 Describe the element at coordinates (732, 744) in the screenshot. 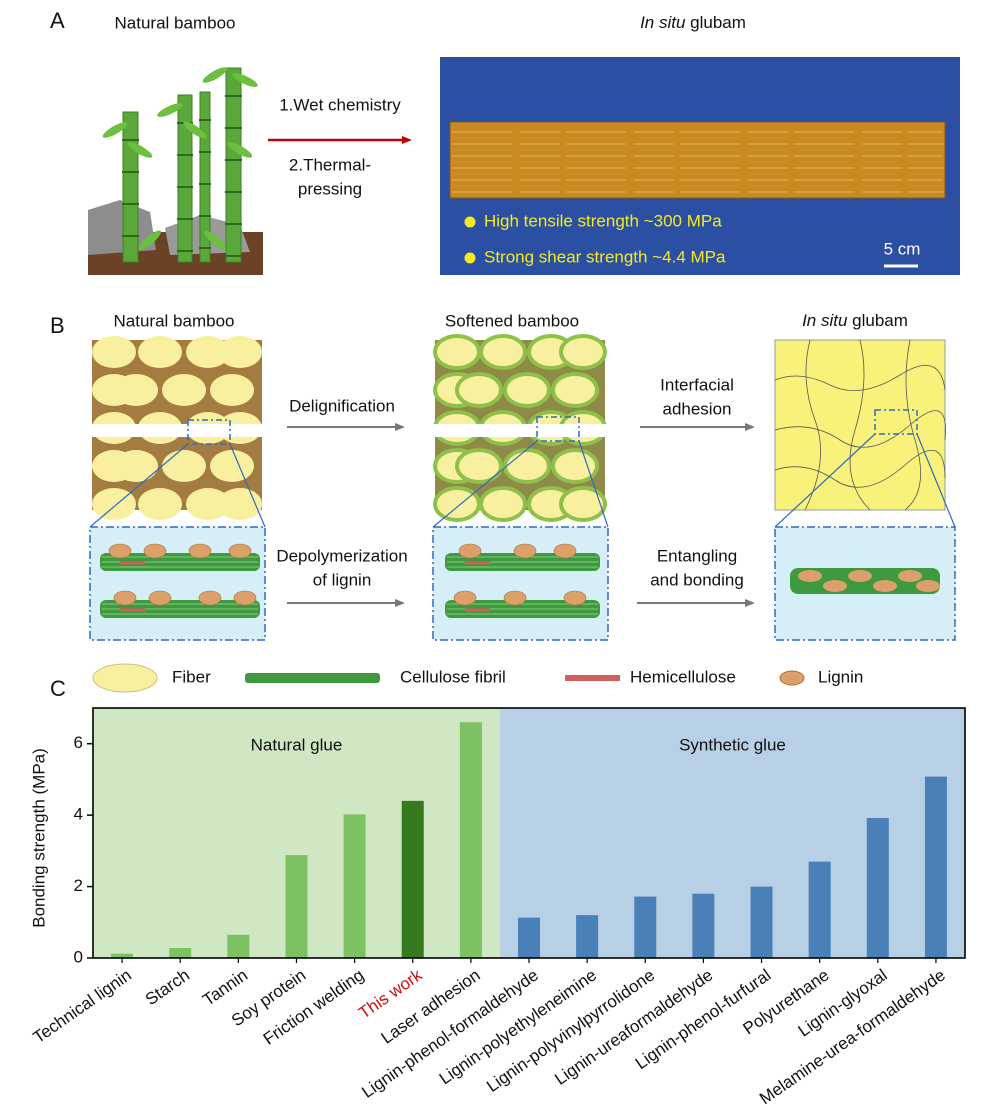

I see `region-label: Synthetic glue` at that location.